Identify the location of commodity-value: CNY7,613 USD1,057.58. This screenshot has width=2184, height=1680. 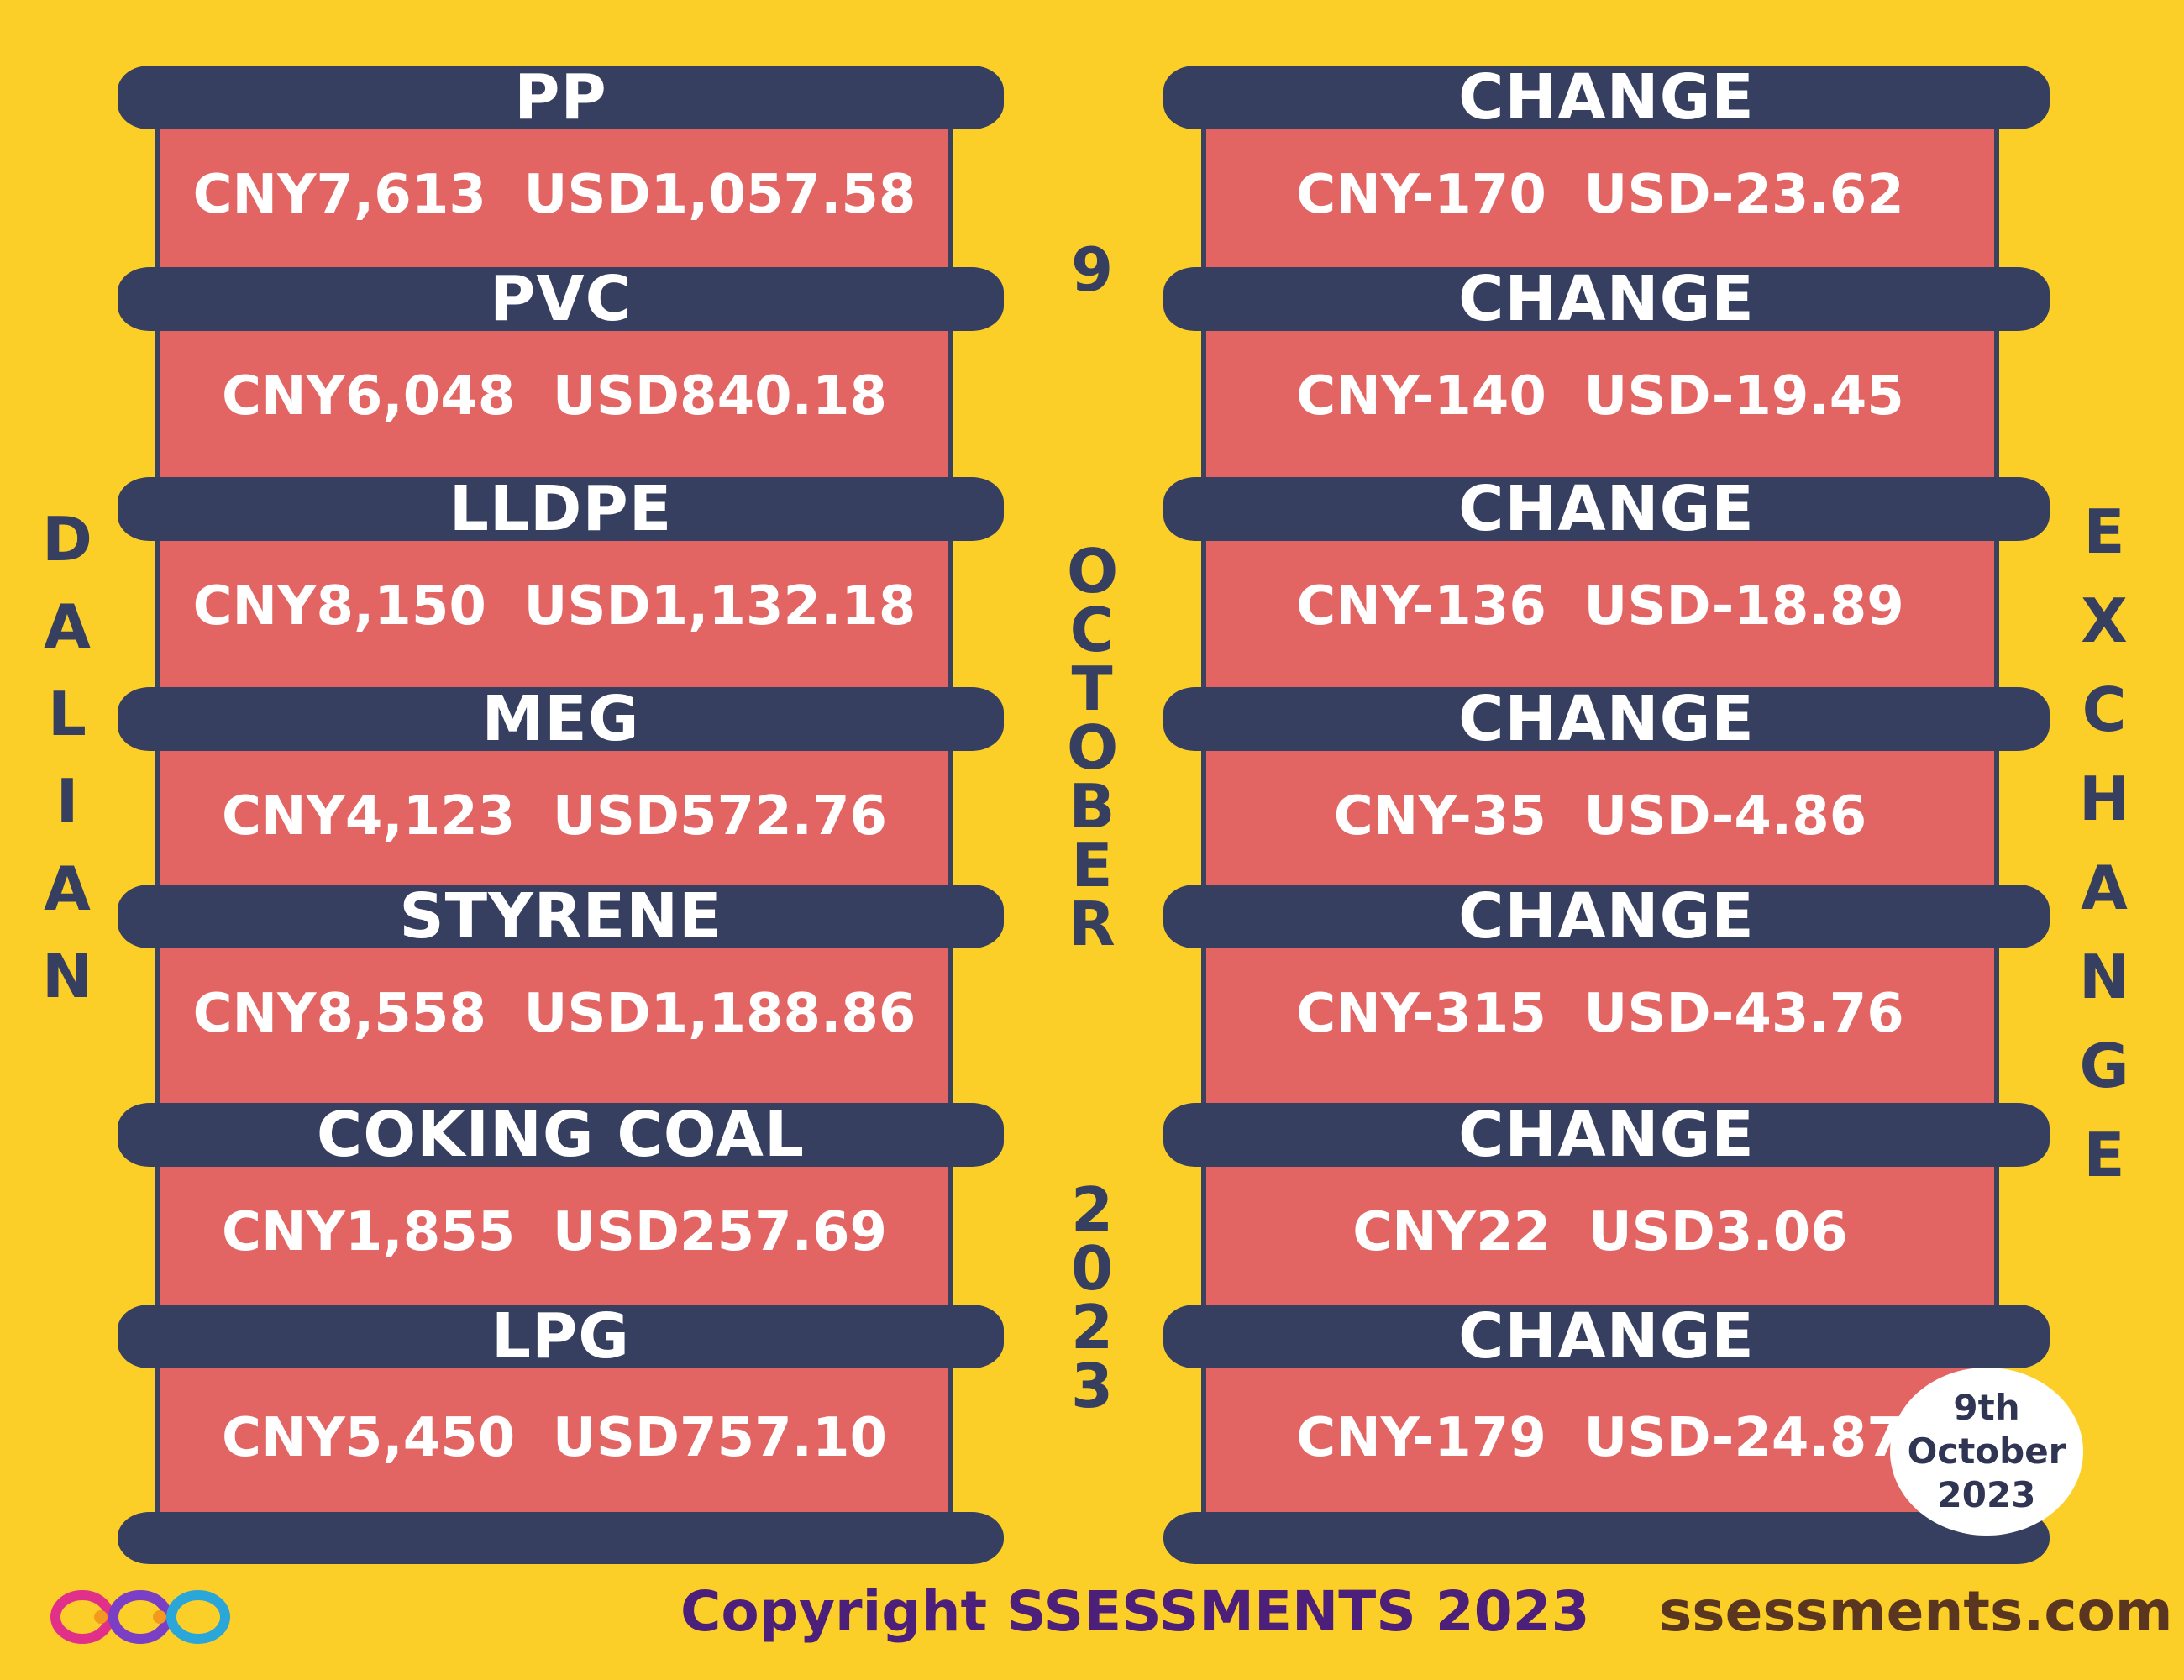
(554, 195).